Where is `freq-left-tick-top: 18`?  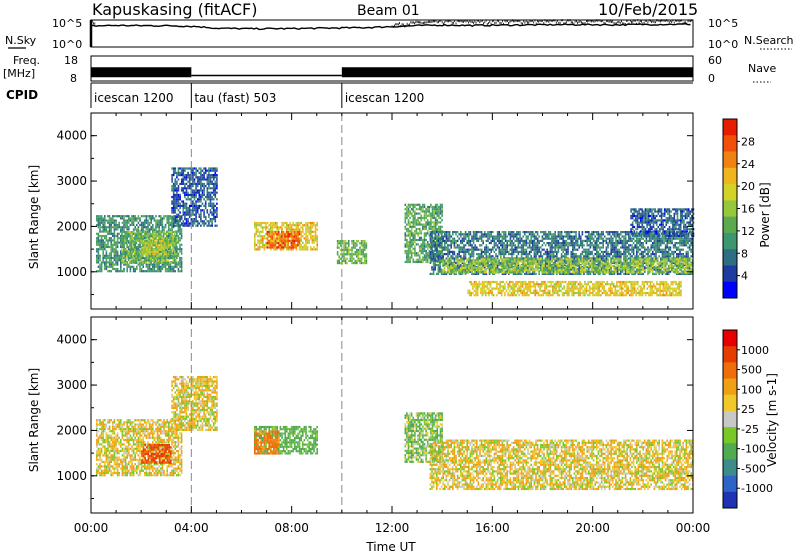
freq-left-tick-top: 18 is located at coordinates (71, 60).